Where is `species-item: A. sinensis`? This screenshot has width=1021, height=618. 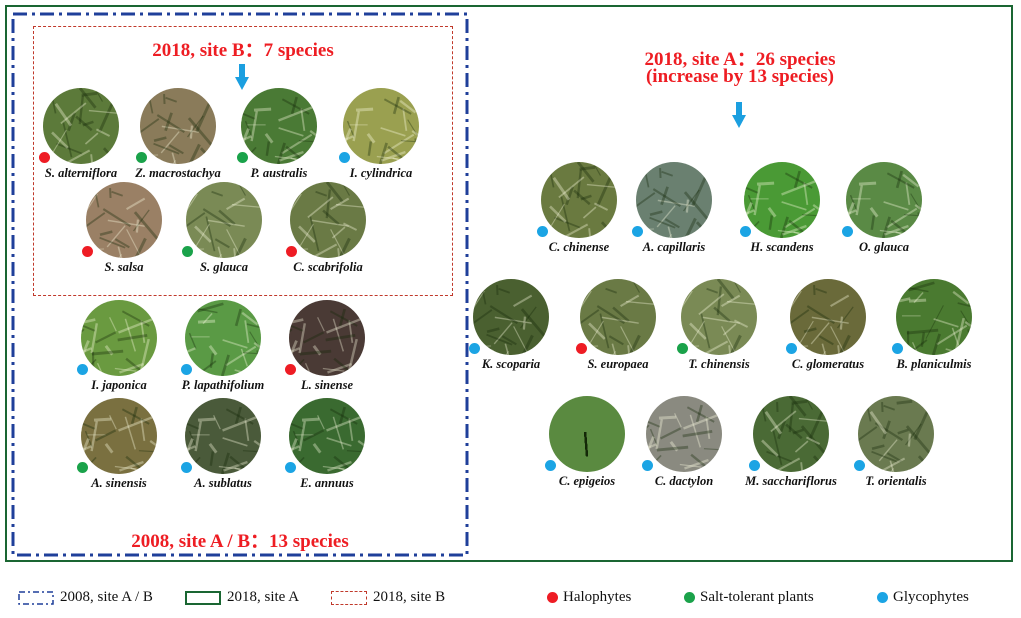 species-item: A. sinensis is located at coordinates (119, 448).